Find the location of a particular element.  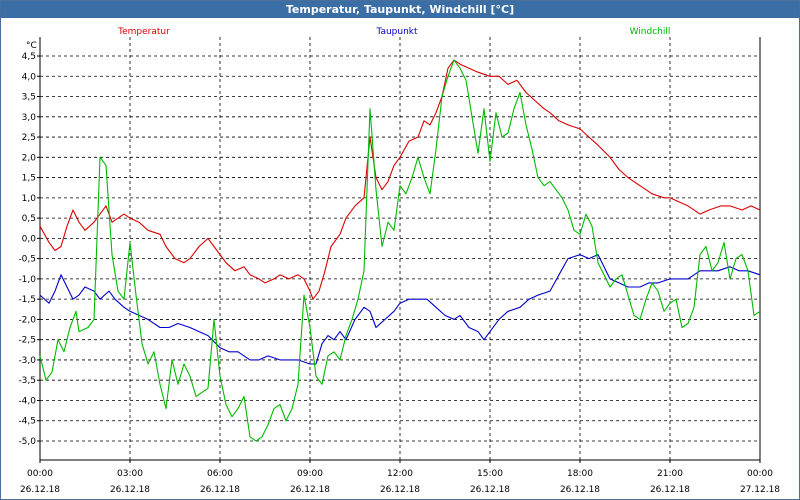

y-tick-label: -2,5 is located at coordinates (27, 341).